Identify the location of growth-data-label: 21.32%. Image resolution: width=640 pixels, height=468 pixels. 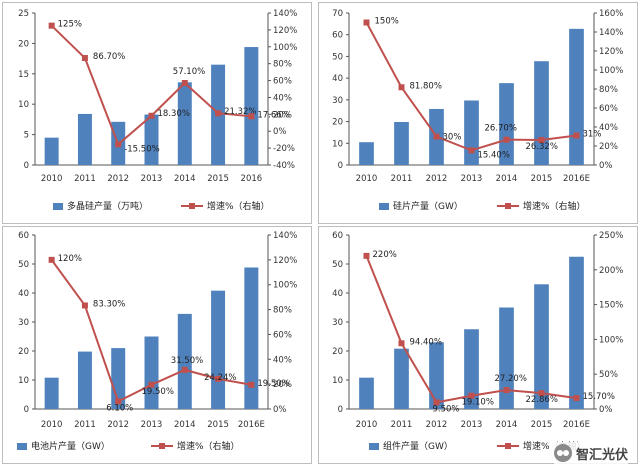
(240, 112).